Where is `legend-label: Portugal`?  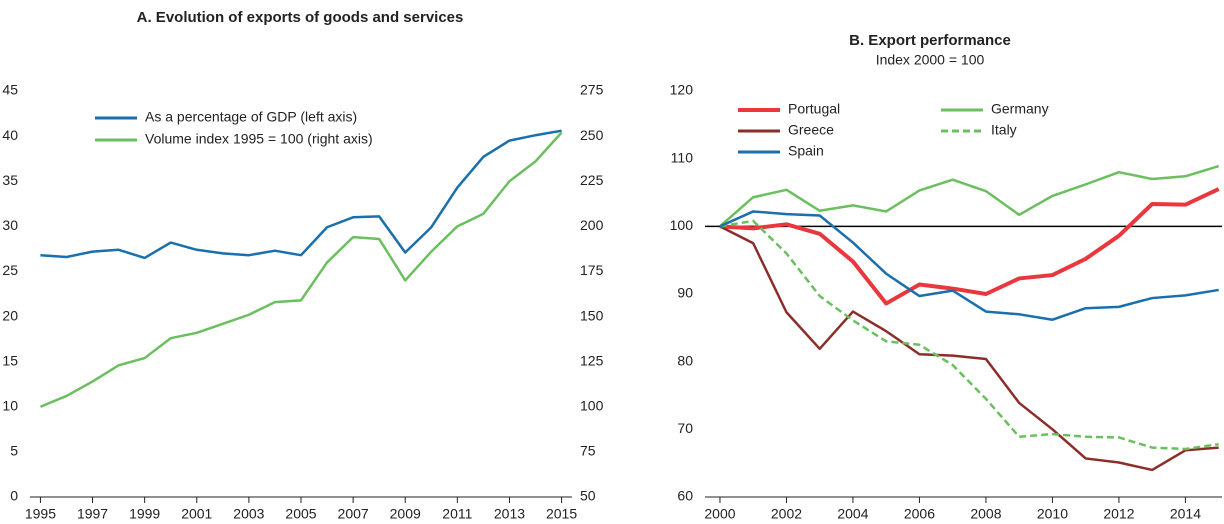 legend-label: Portugal is located at coordinates (814, 109).